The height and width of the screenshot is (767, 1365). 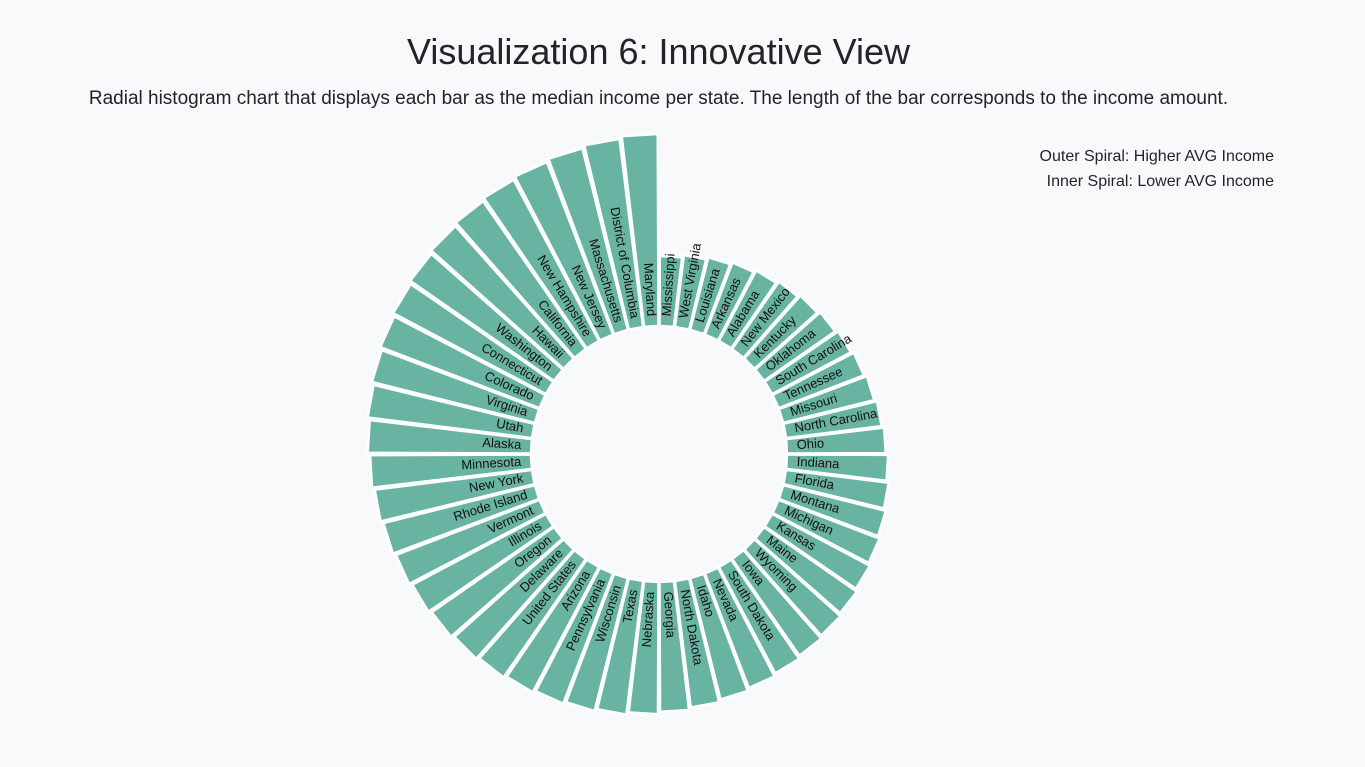 I want to click on bar-hawaii, so click(x=502, y=297).